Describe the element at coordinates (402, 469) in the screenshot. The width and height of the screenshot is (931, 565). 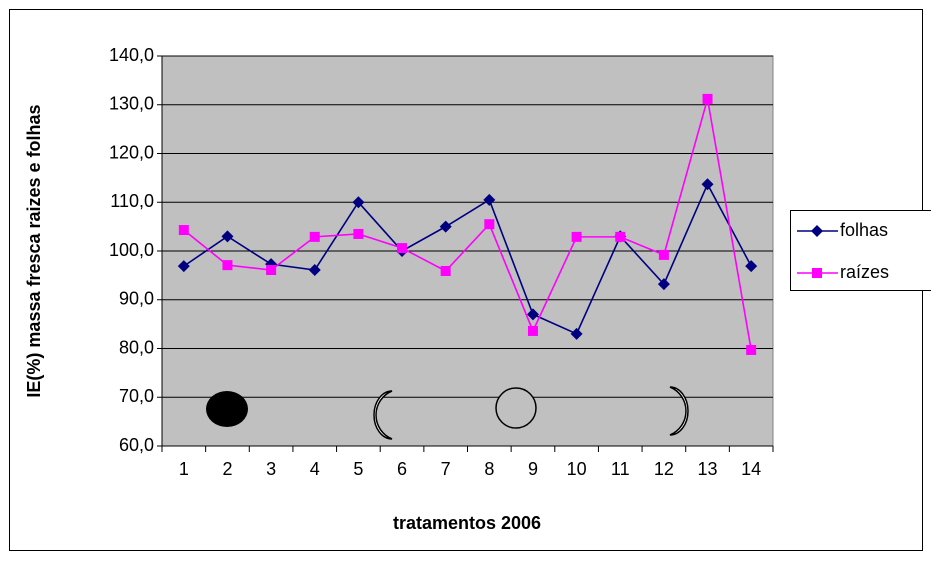
I see `x-tick-label: 6` at that location.